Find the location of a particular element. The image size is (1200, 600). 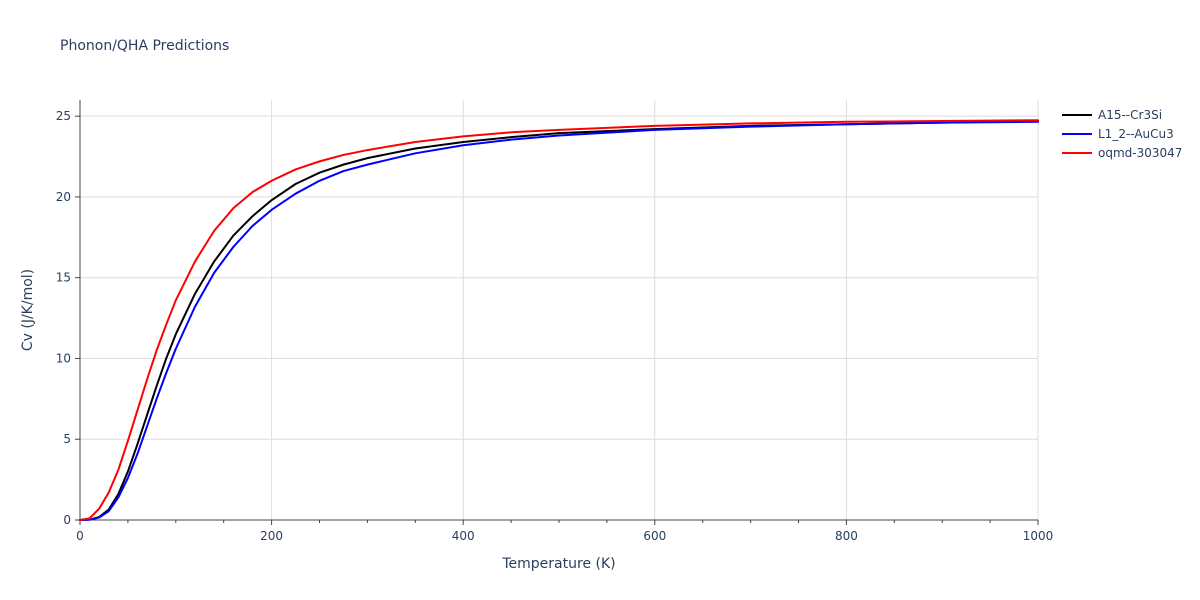

legend-item-l1-2-aucu3: L1_2--AuCu3 is located at coordinates (1118, 134).